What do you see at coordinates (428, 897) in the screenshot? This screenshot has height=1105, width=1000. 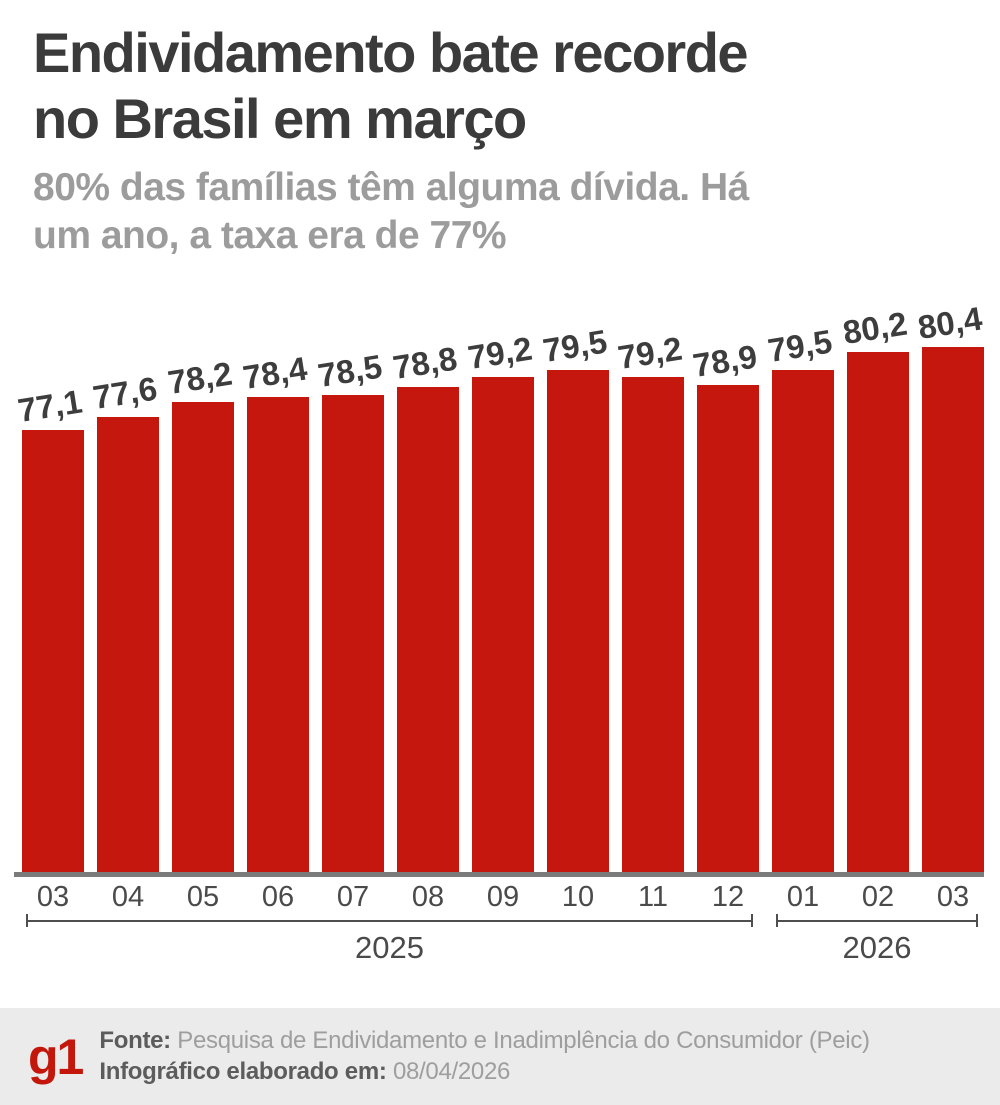 I see `x-axis-label: 08` at bounding box center [428, 897].